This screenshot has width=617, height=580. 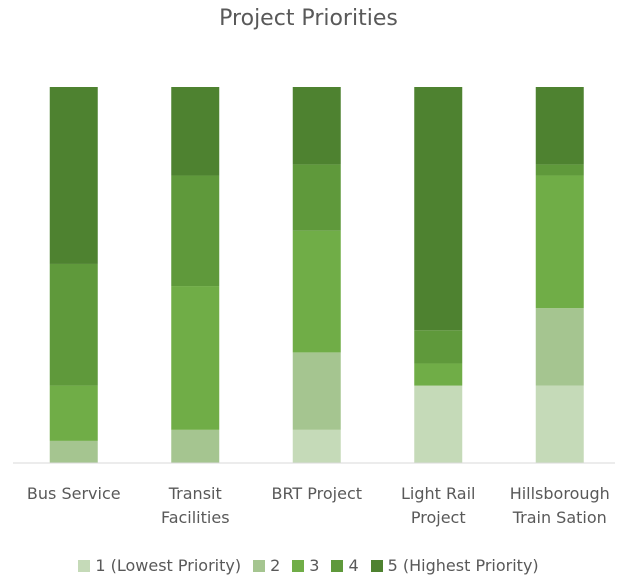 What do you see at coordinates (314, 565) in the screenshot?
I see `legend-label: 3` at bounding box center [314, 565].